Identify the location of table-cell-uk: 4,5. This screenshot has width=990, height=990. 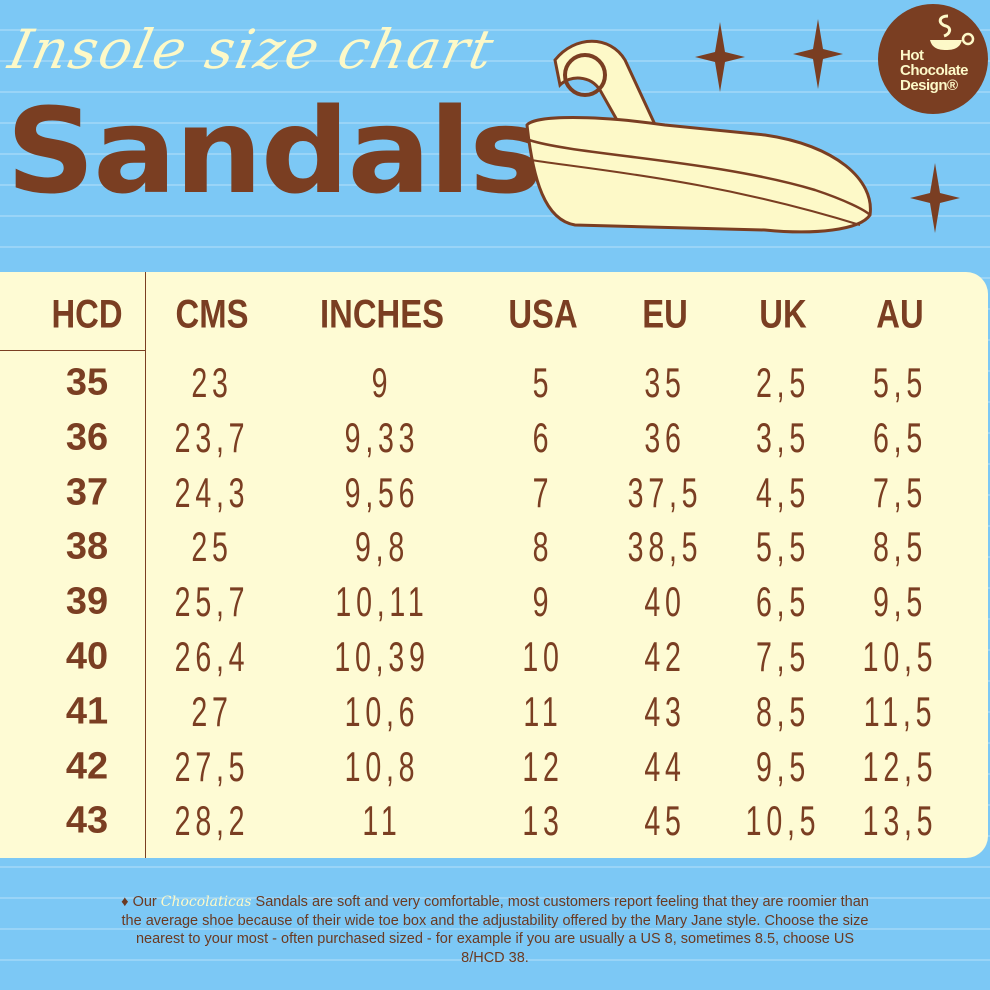
(783, 492).